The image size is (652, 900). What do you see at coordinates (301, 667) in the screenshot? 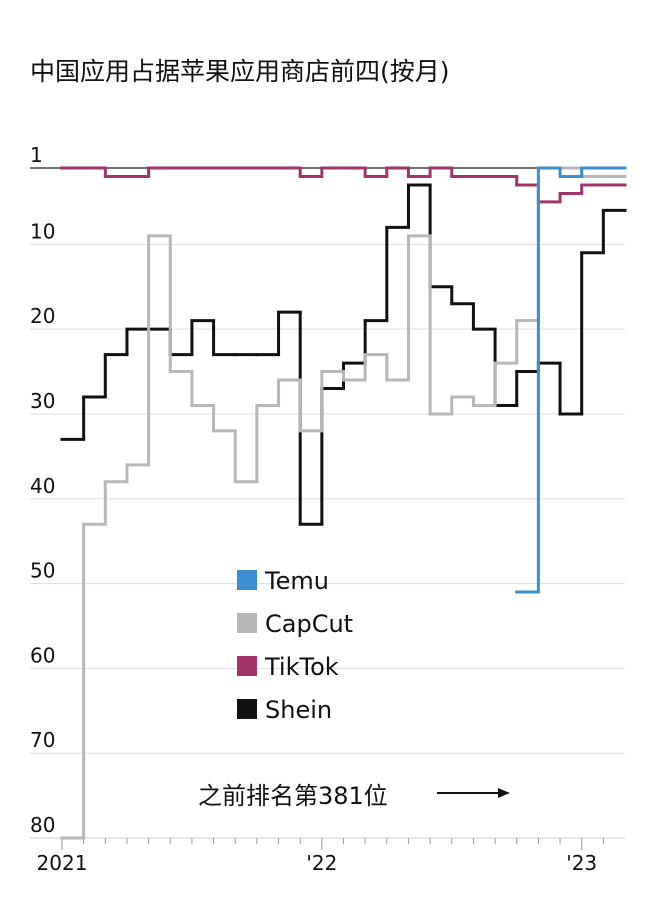
I see `legend-label: TikTok` at bounding box center [301, 667].